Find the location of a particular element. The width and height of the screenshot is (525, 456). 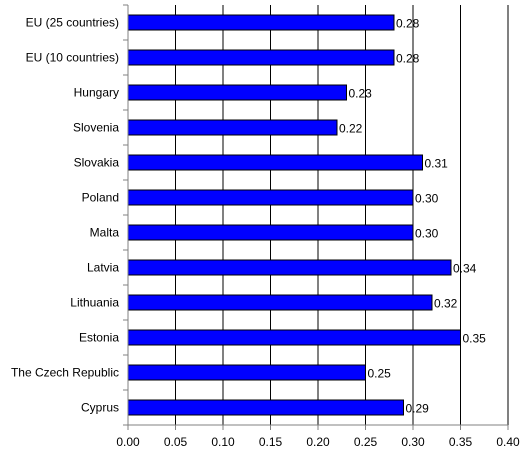

category-label: Slovakia is located at coordinates (97, 163).